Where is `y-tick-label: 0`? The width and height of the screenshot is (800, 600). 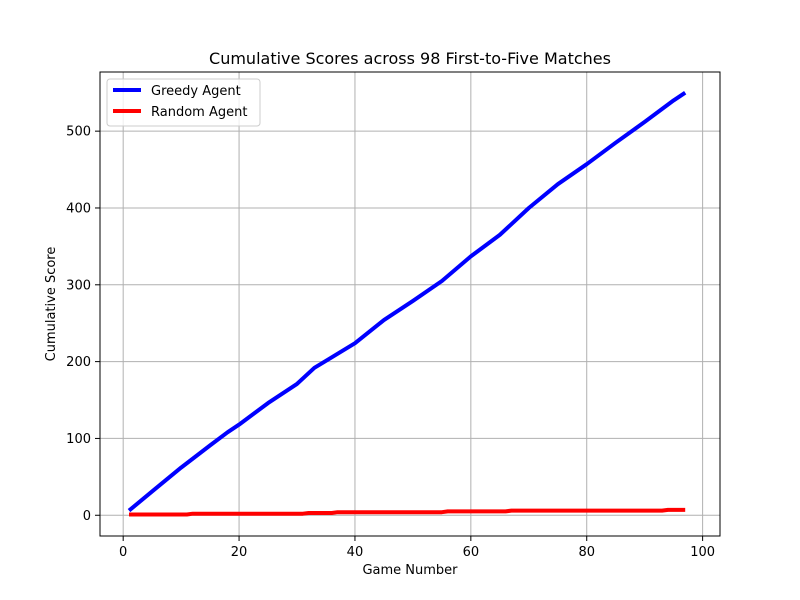 y-tick-label: 0 is located at coordinates (87, 516).